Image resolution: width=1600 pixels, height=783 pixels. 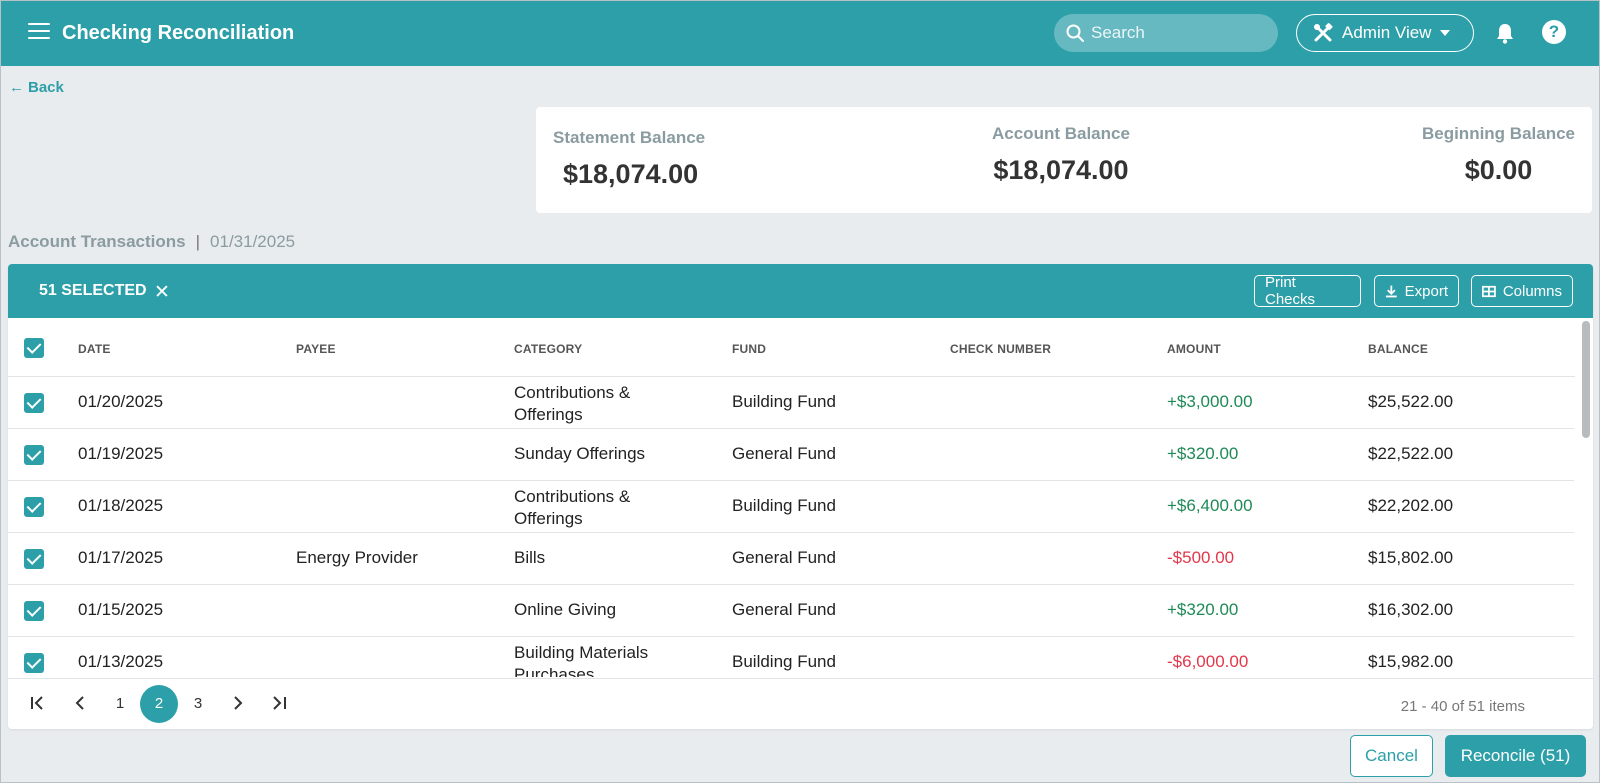 I want to click on column-header-amount: AMOUNT, so click(x=1194, y=349).